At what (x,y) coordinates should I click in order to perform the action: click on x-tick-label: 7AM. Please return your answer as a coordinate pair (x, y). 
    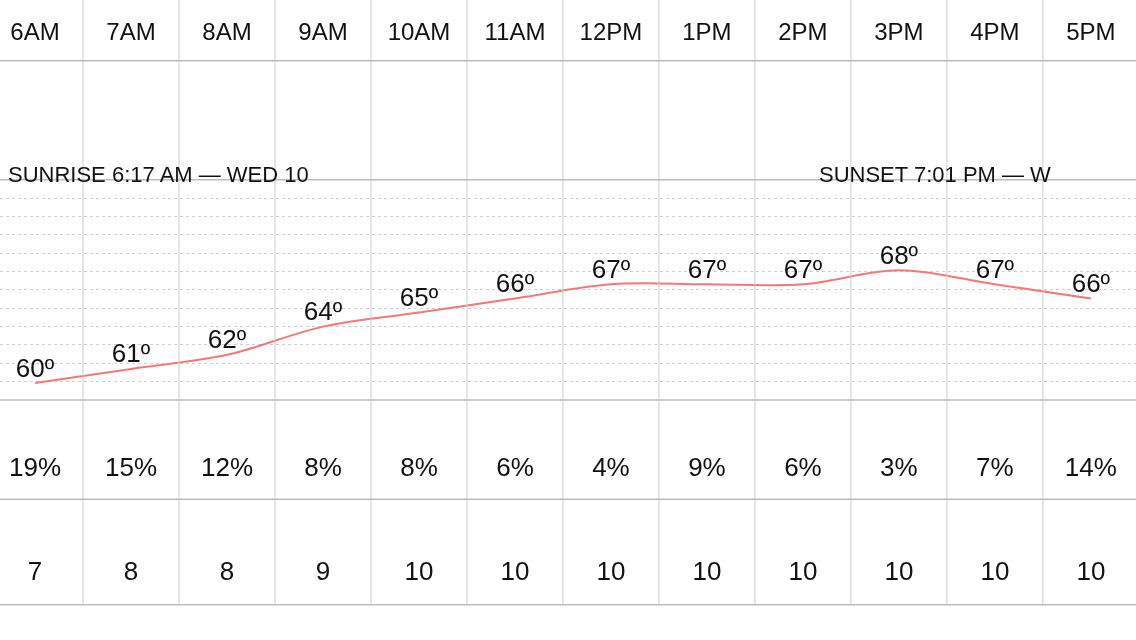
    Looking at the image, I should click on (131, 31).